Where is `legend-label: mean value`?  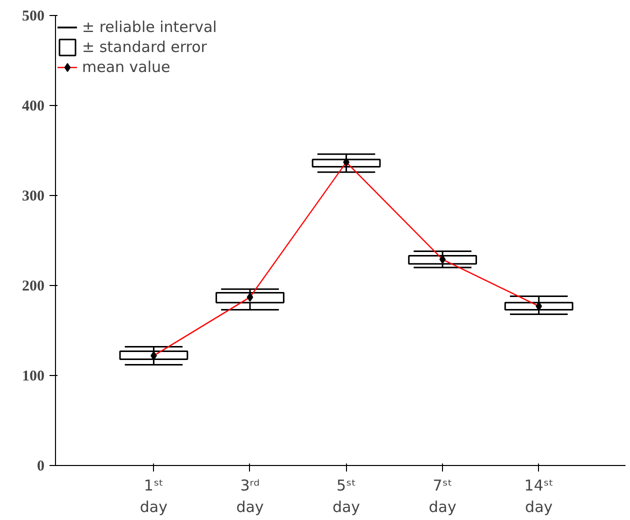
legend-label: mean value is located at coordinates (126, 67).